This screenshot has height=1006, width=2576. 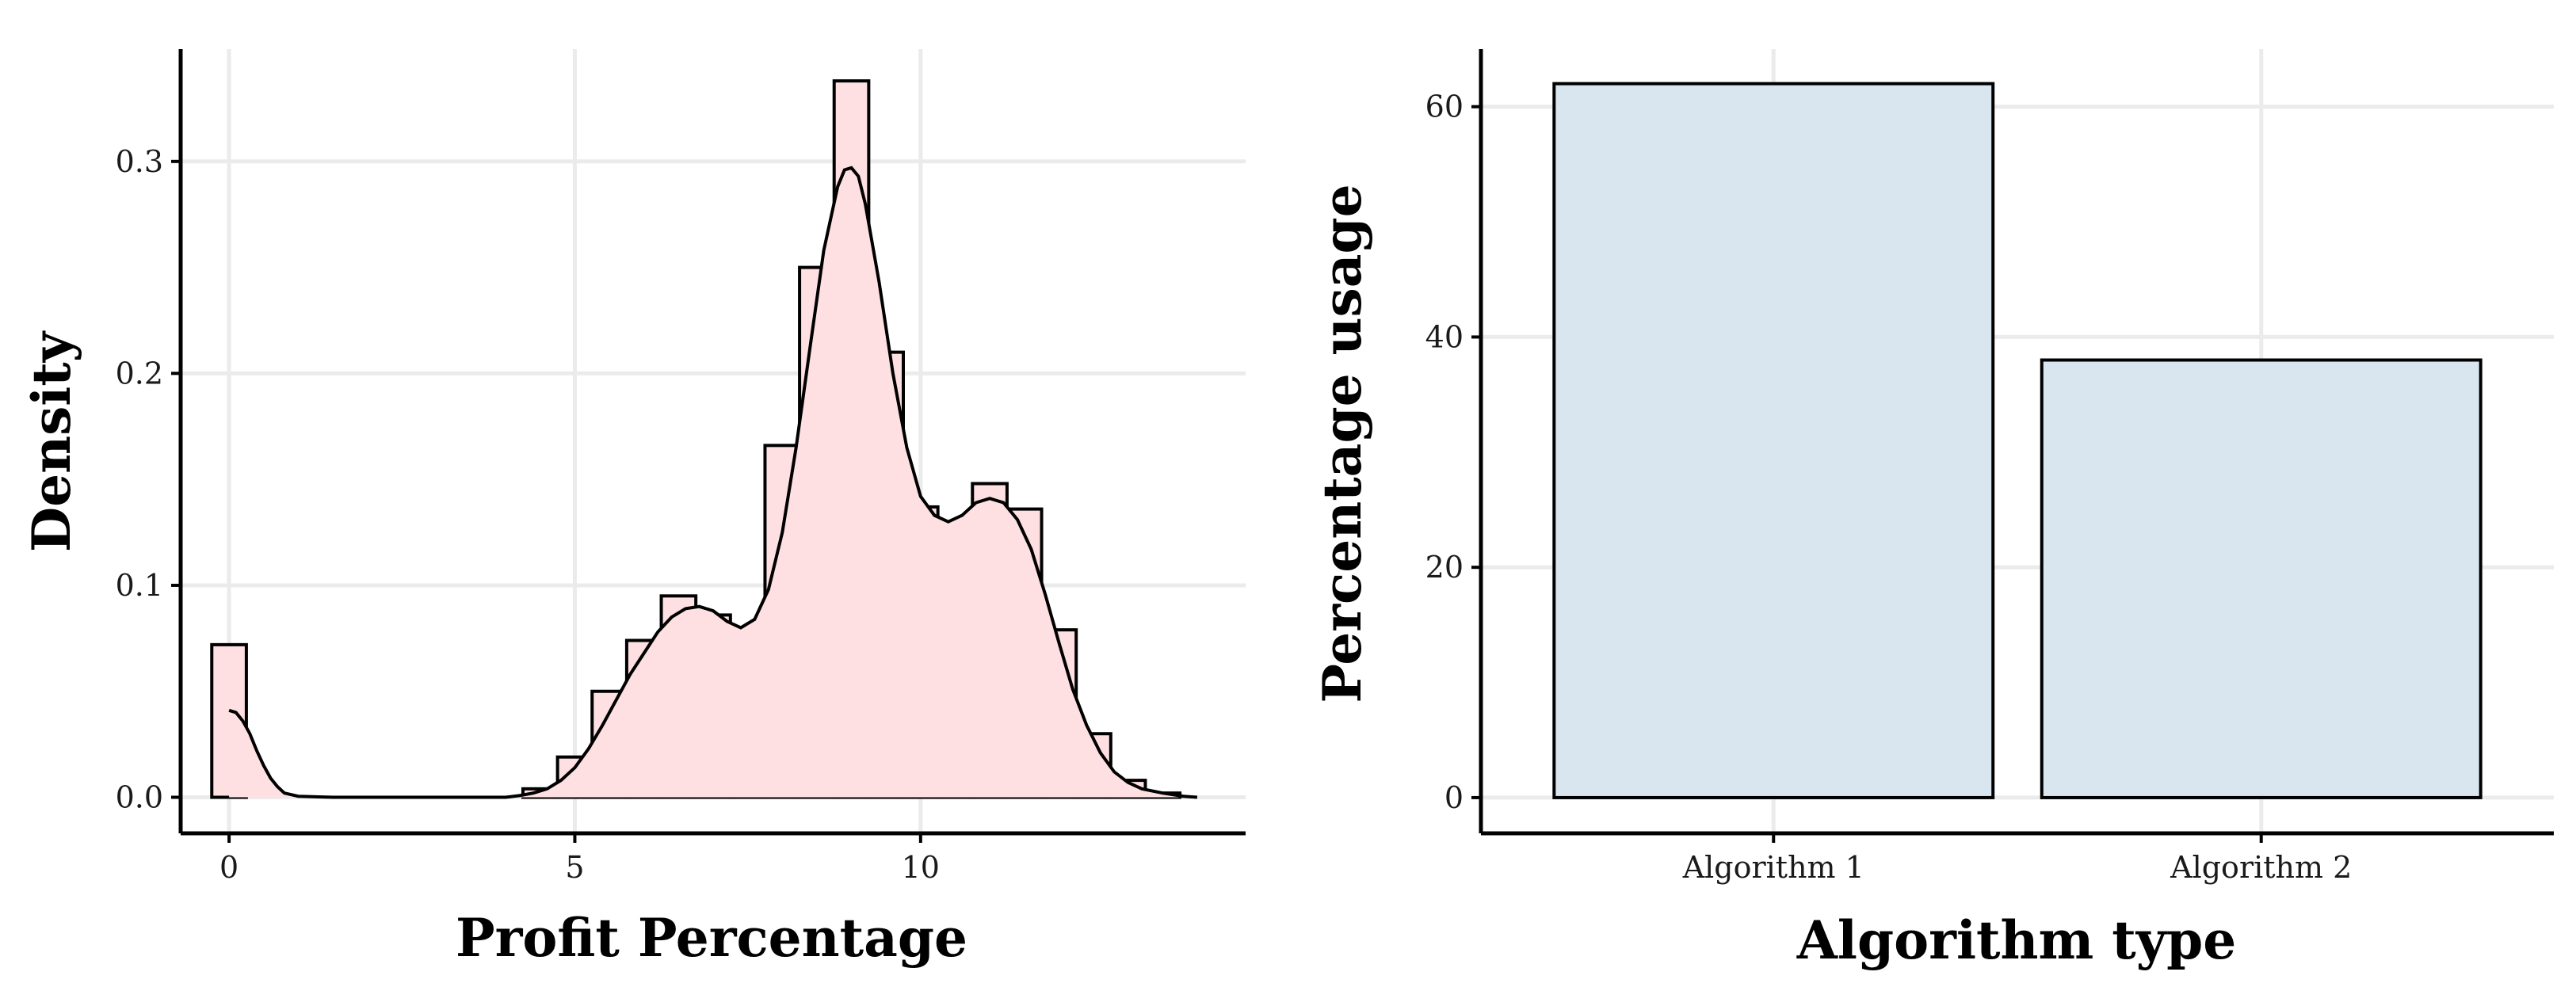 What do you see at coordinates (711, 938) in the screenshot?
I see `histogram-x-axis-title: Profit Percentage` at bounding box center [711, 938].